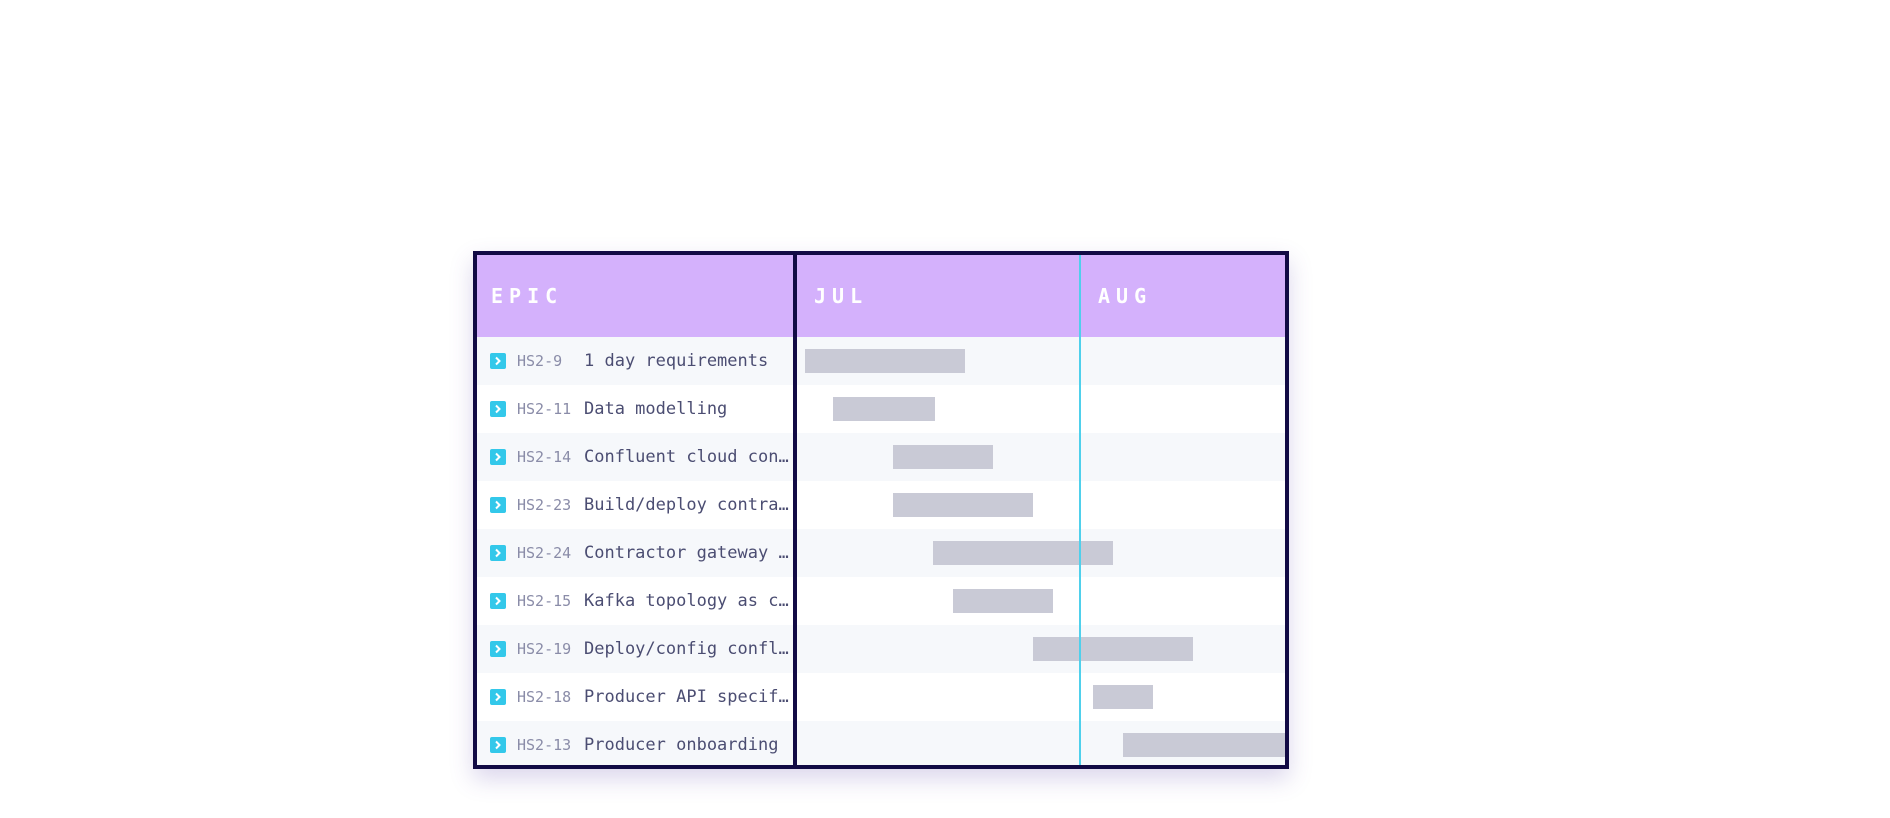 The width and height of the screenshot is (1890, 818). I want to click on epic-title: Data modelling, so click(656, 409).